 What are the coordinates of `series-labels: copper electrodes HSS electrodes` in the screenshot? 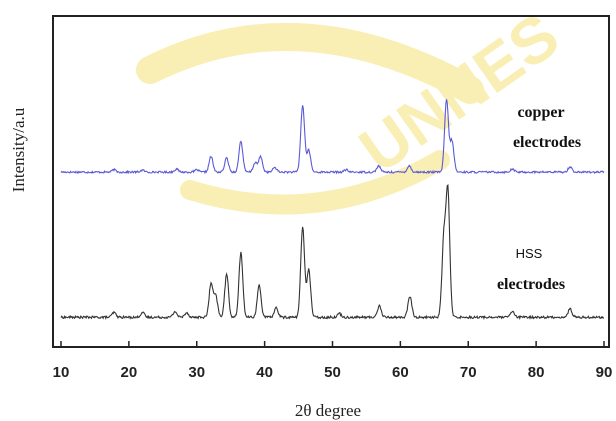 It's located at (539, 198).